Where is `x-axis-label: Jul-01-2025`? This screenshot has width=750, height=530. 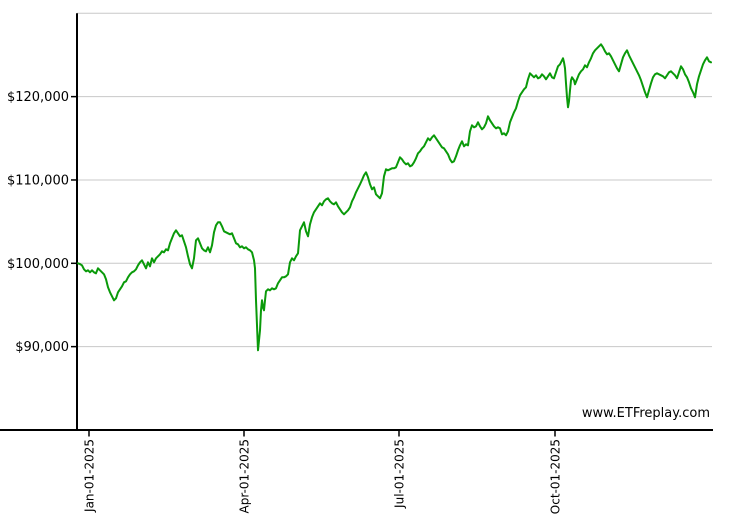
x-axis-label: Jul-01-2025 is located at coordinates (400, 474).